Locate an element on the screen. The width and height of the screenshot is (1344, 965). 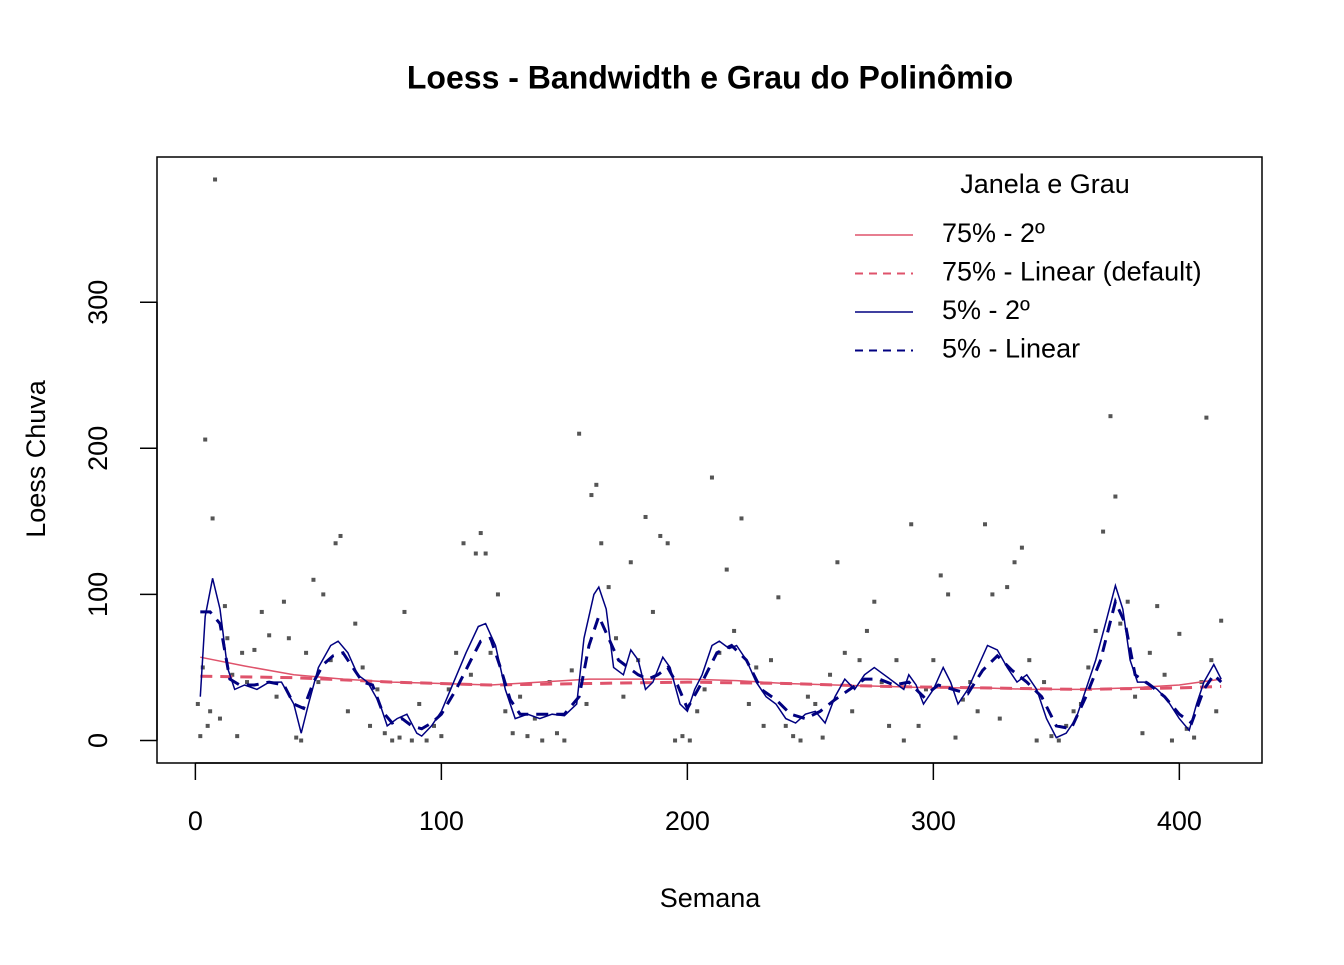
chart-title: Loess - Bandwidth e Grau do Polinômio is located at coordinates (710, 77).